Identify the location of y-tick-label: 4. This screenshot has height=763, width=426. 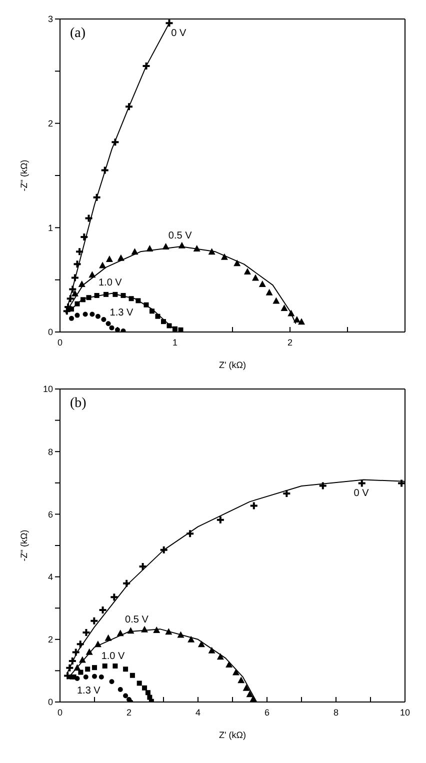
(50, 577).